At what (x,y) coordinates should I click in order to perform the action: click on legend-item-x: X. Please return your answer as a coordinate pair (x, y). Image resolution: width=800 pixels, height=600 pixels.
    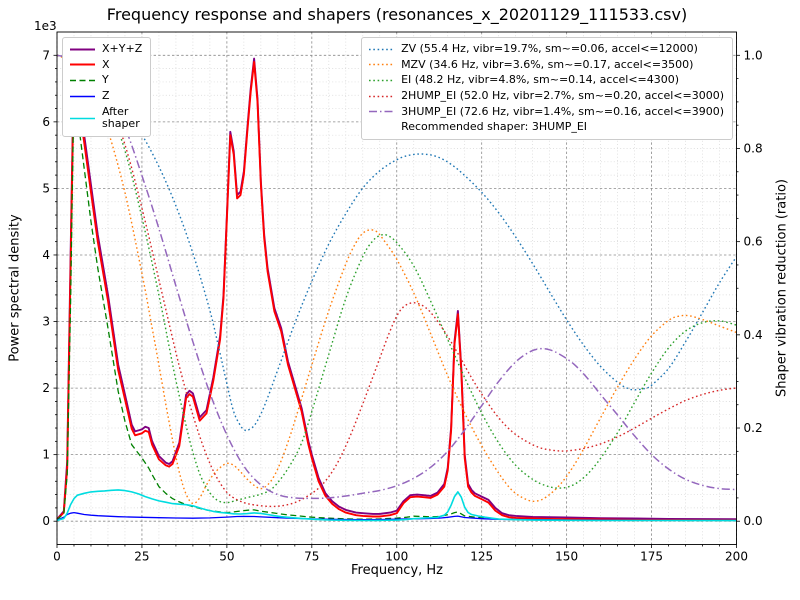
    Looking at the image, I should click on (105, 64).